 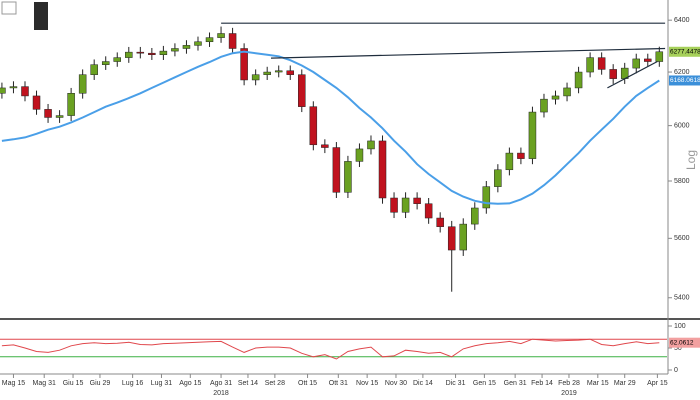 I want to click on x-tick-label: Ott 31, so click(x=338, y=383).